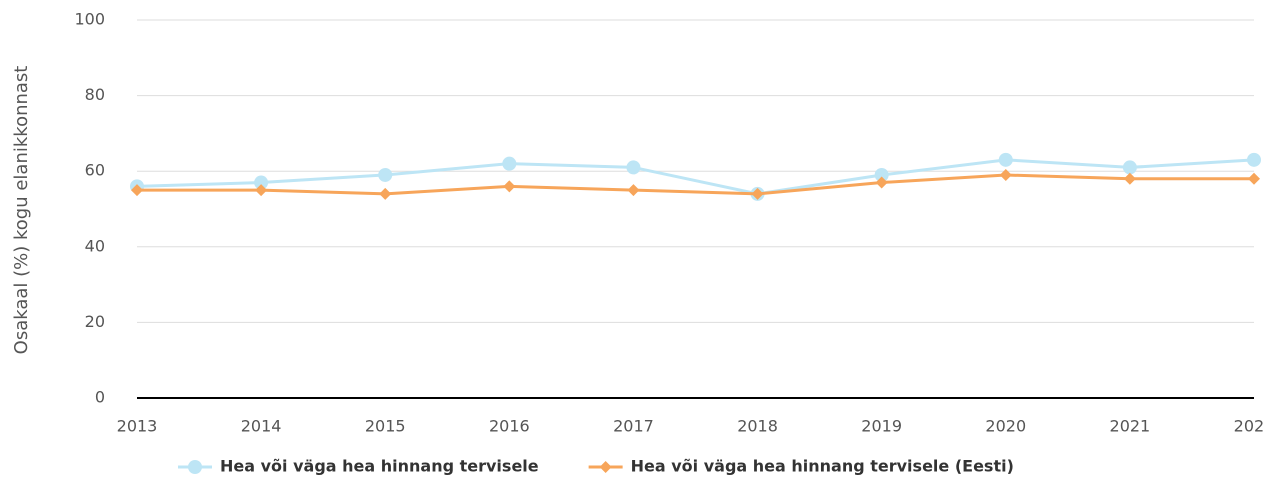 The image size is (1265, 494). Describe the element at coordinates (385, 426) in the screenshot. I see `x-tick-label: 2015` at that location.